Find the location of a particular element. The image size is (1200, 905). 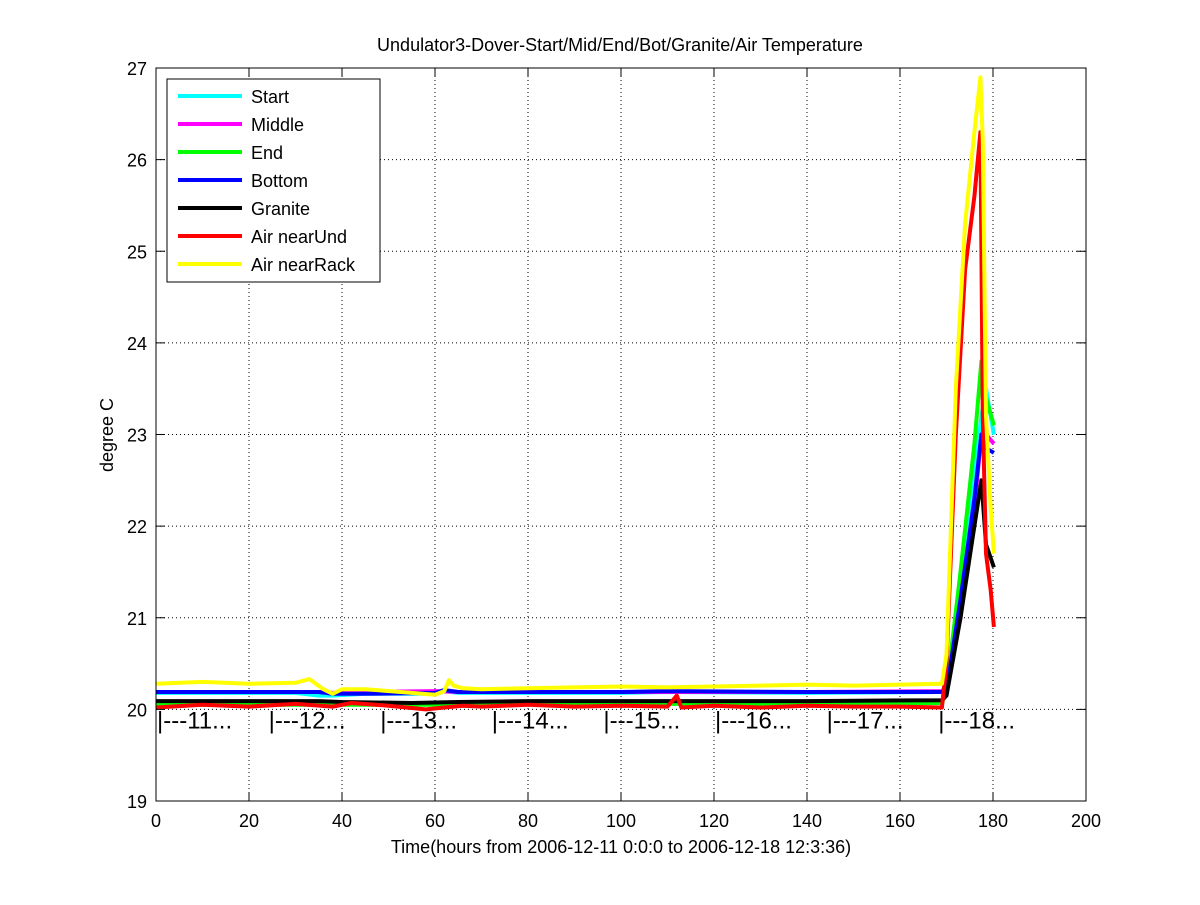

x-tick-label: 160 is located at coordinates (900, 821).